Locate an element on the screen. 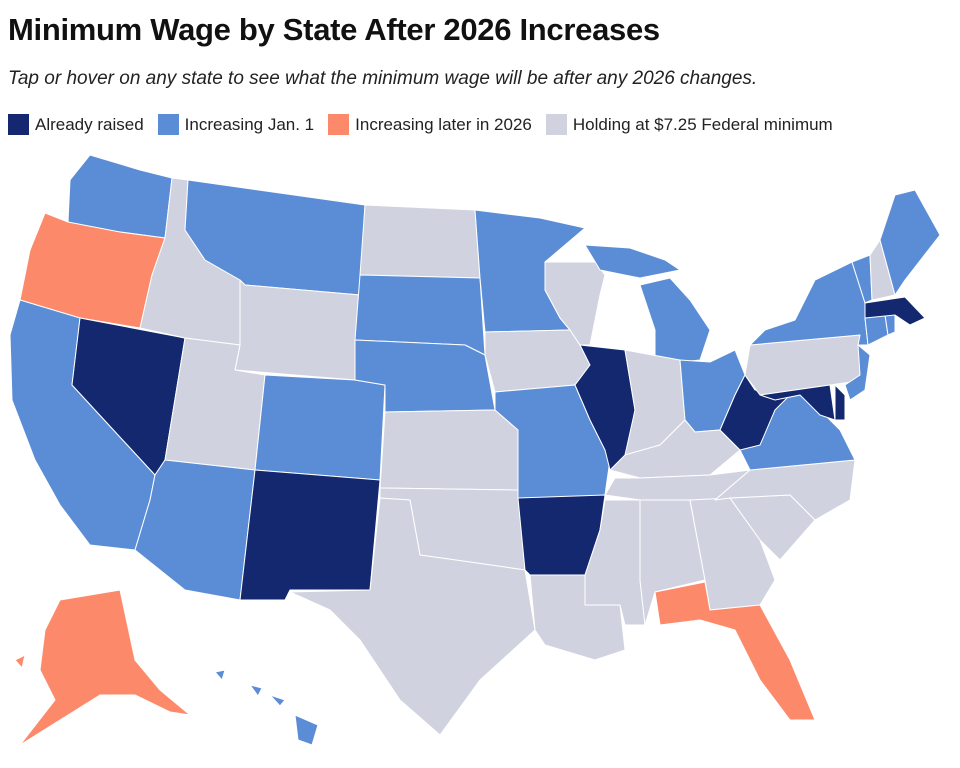  state-ks is located at coordinates (449, 450).